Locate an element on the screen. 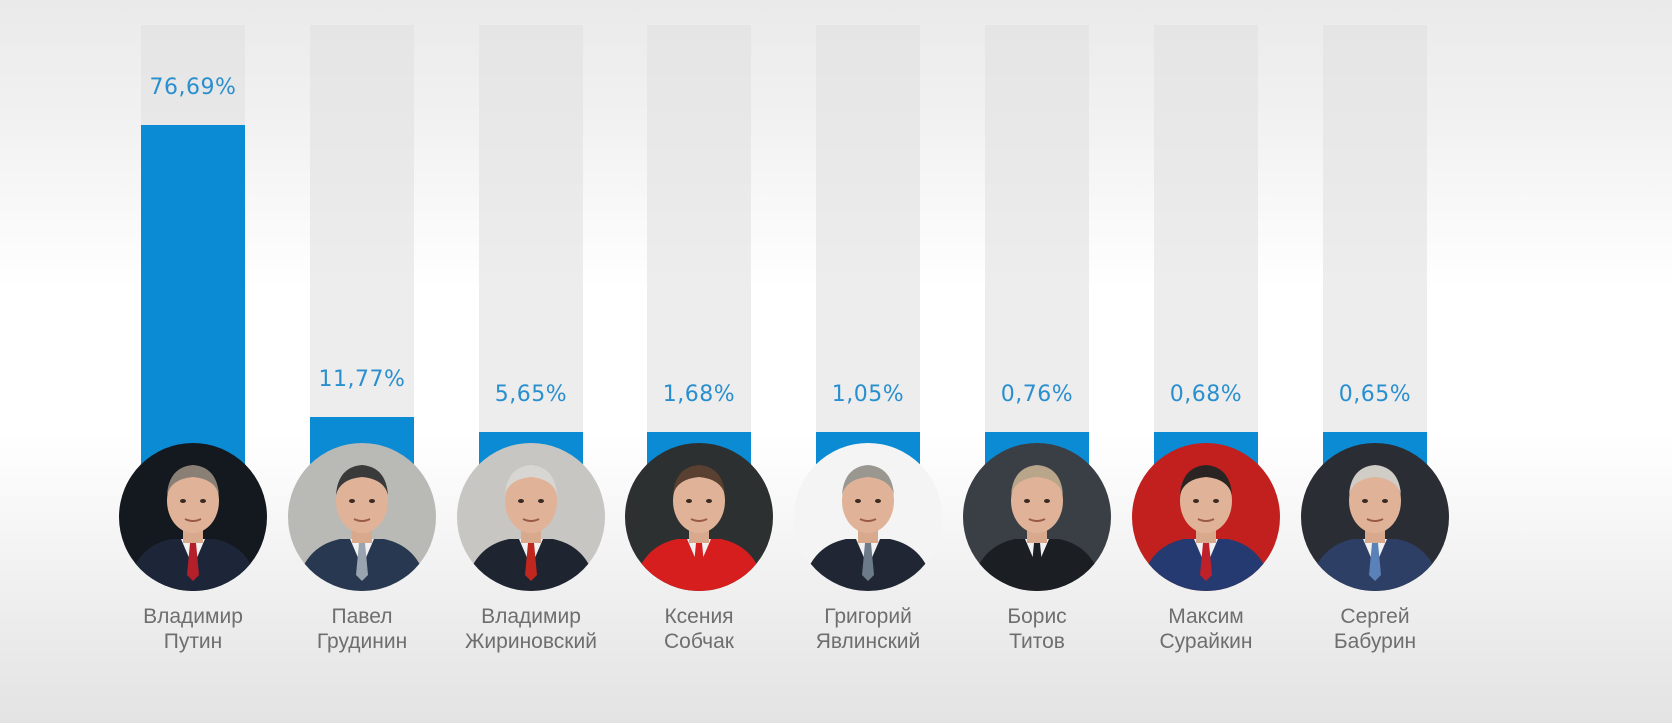 The width and height of the screenshot is (1672, 723). candidate-name: Борис Титов is located at coordinates (1037, 629).